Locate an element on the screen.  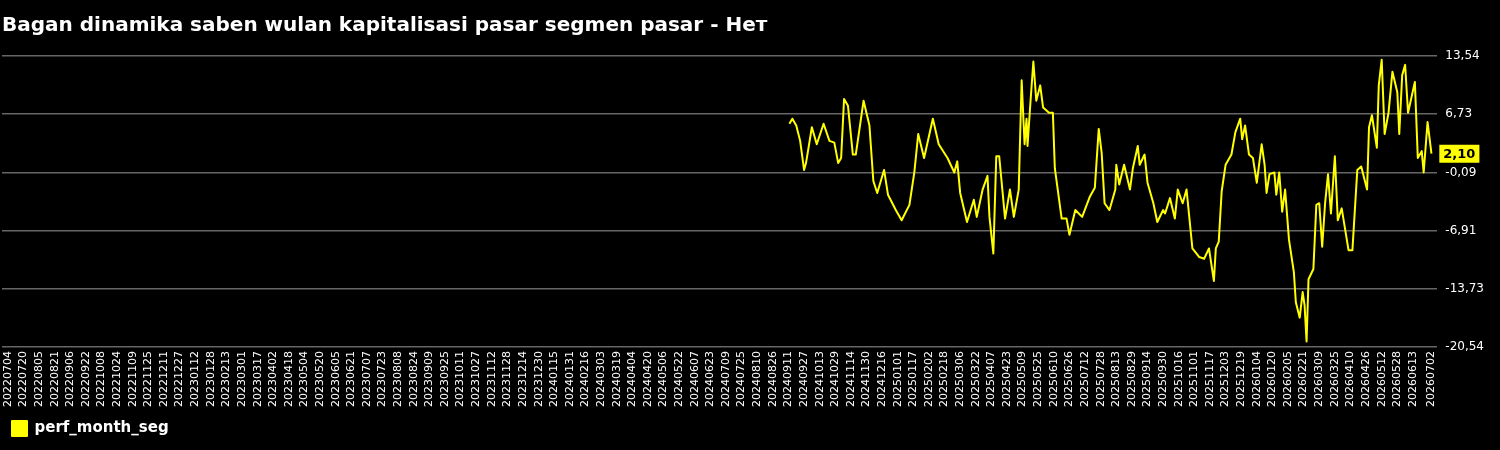
x-tick-label: 20240911 is located at coordinates (788, 379).